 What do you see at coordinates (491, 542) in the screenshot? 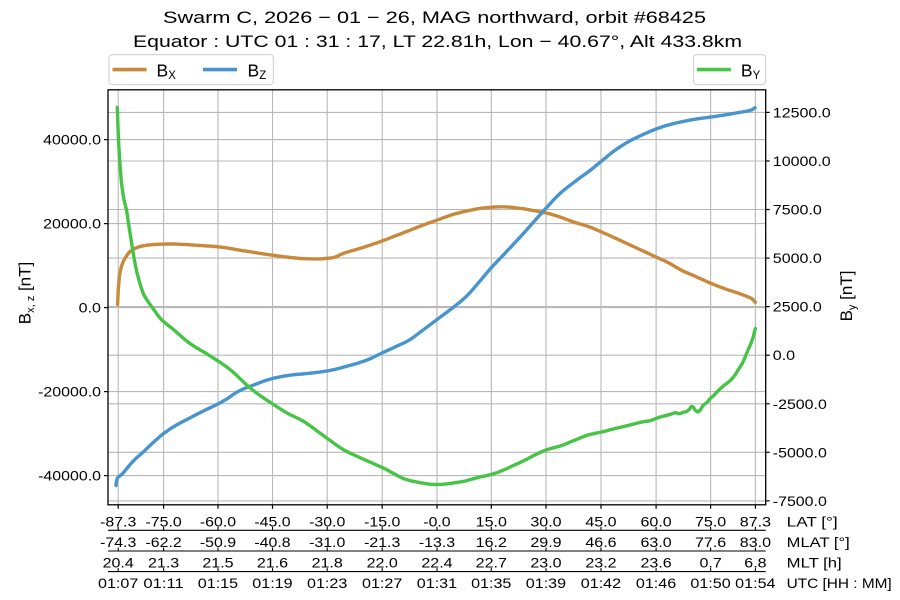
I see `svg-text: 16.2` at bounding box center [491, 542].